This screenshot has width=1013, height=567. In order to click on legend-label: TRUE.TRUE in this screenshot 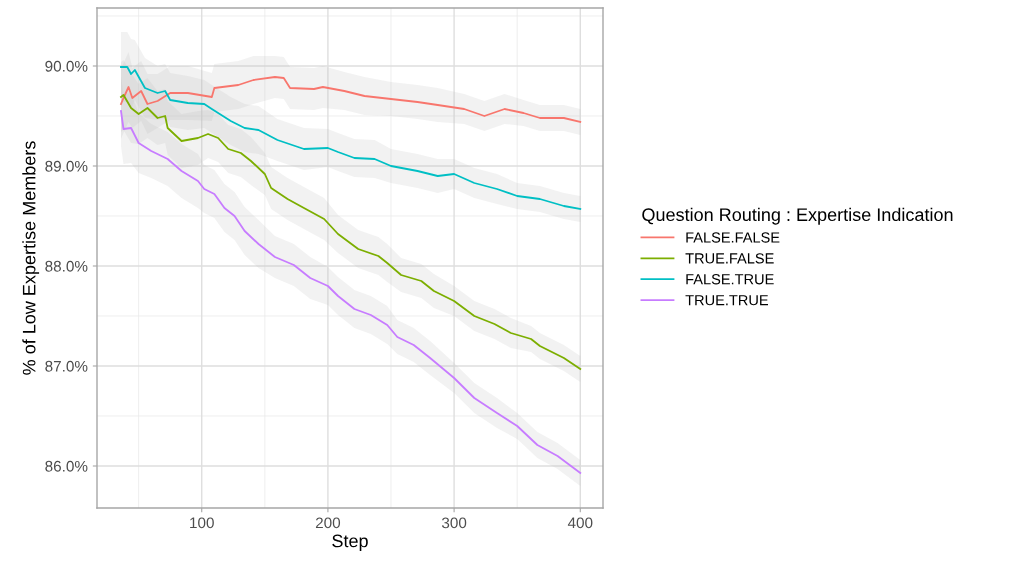, I will do `click(726, 300)`.